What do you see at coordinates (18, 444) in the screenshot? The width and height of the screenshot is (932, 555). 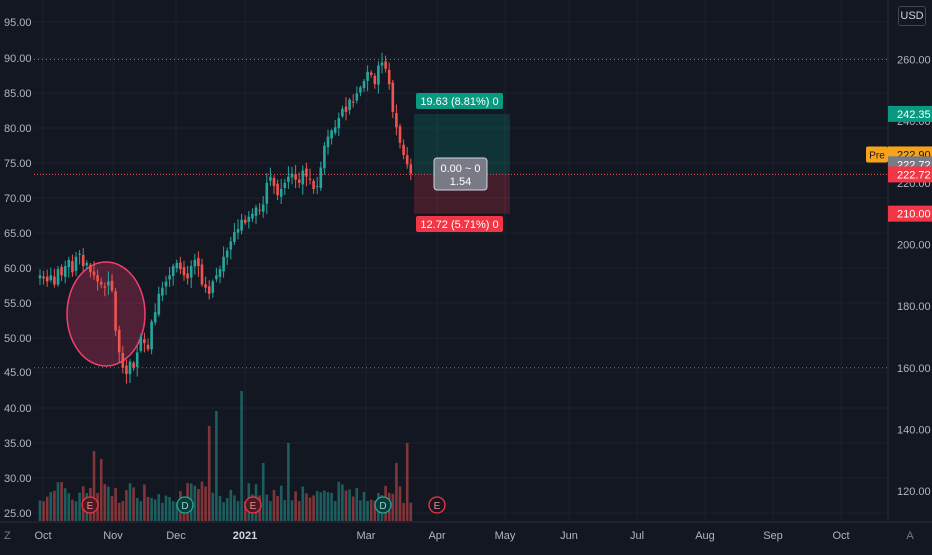 I see `left-axis-tick: 35.00` at bounding box center [18, 444].